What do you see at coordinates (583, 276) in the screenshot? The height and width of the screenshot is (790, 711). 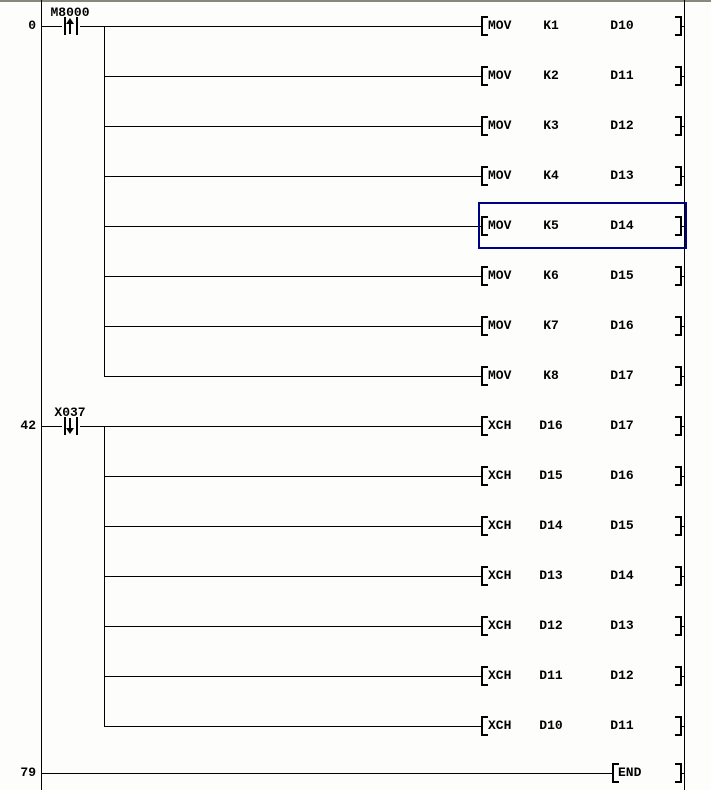 I see `instruction-mov-k6-d15: MOV K6 D15` at bounding box center [583, 276].